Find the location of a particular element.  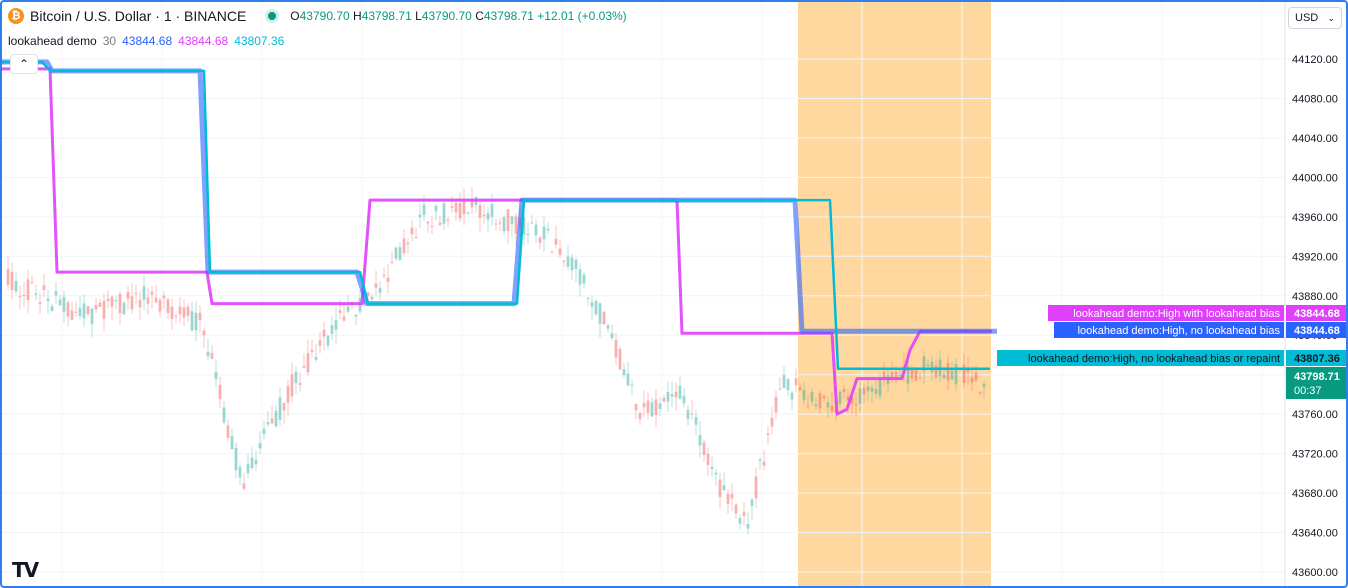

series-label-box is located at coordinates (1140, 358).